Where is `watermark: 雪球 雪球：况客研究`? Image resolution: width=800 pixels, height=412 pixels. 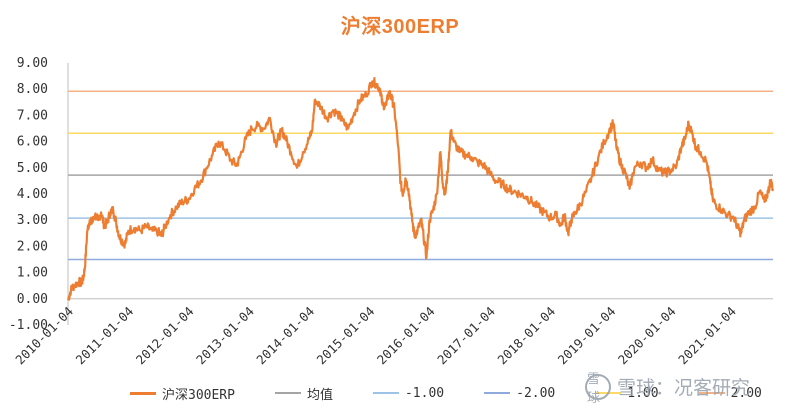
watermark: 雪球 雪球：况客研究 is located at coordinates (668, 389).